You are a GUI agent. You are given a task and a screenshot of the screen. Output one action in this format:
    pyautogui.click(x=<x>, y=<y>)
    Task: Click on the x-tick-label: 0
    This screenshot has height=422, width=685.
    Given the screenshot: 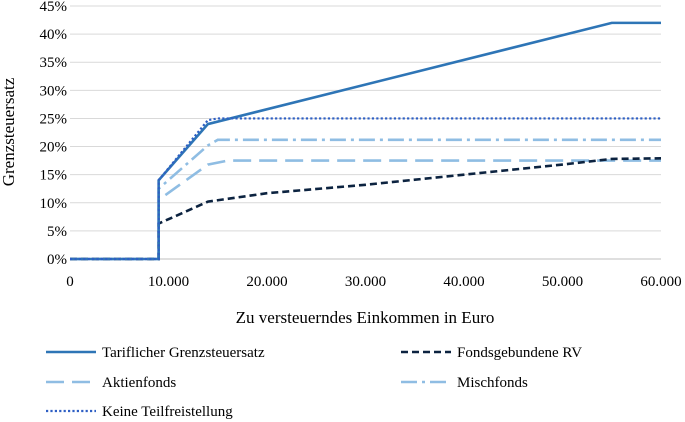 What is the action you would take?
    pyautogui.click(x=70, y=282)
    